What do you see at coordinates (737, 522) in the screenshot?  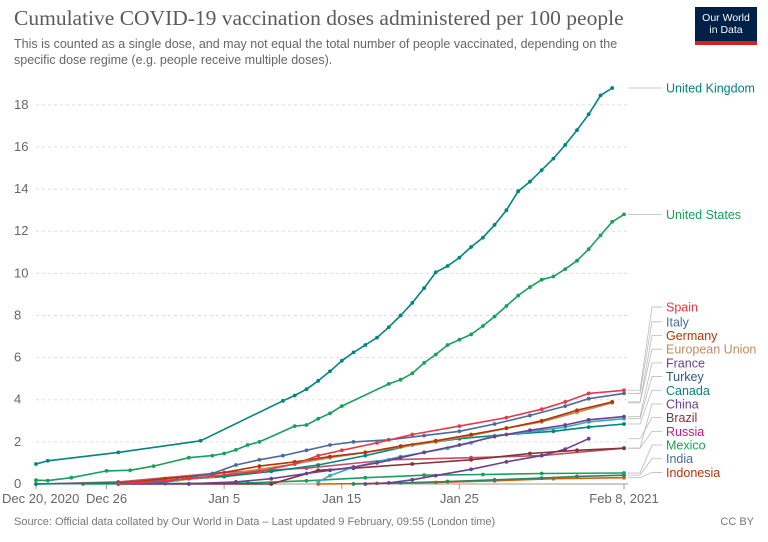 I see `license-link: CC BY` at bounding box center [737, 522].